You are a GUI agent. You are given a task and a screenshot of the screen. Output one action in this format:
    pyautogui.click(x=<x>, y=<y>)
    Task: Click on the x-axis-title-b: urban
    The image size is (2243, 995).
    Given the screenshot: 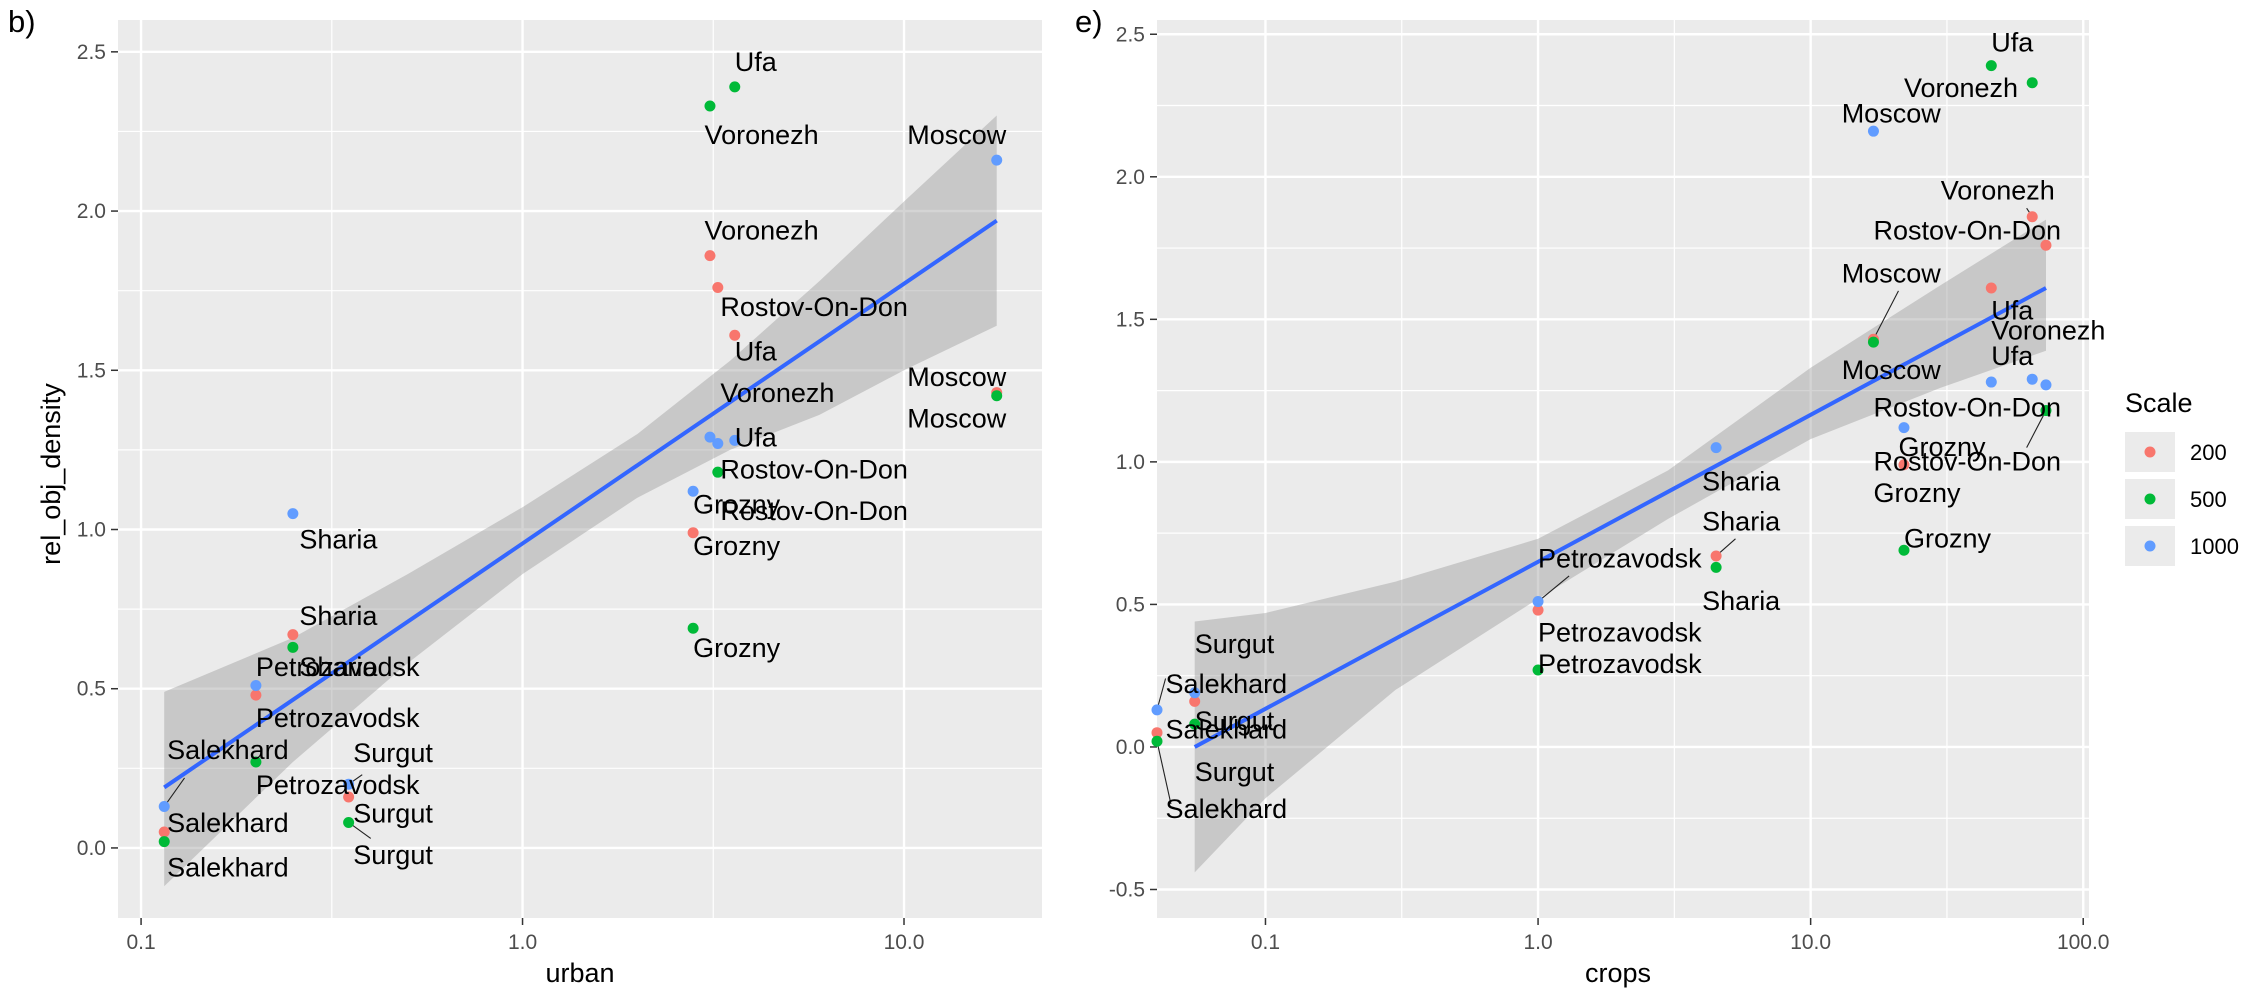 What is the action you would take?
    pyautogui.click(x=579, y=973)
    